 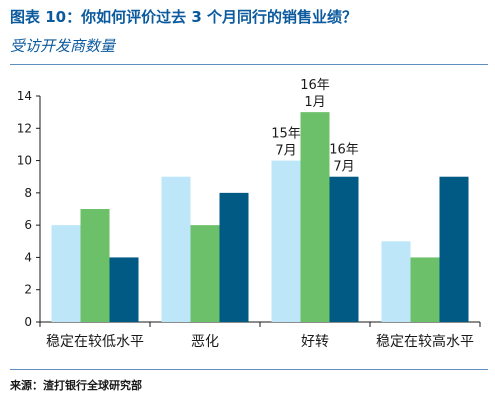 What do you see at coordinates (28, 322) in the screenshot?
I see `y-tick-label: 0` at bounding box center [28, 322].